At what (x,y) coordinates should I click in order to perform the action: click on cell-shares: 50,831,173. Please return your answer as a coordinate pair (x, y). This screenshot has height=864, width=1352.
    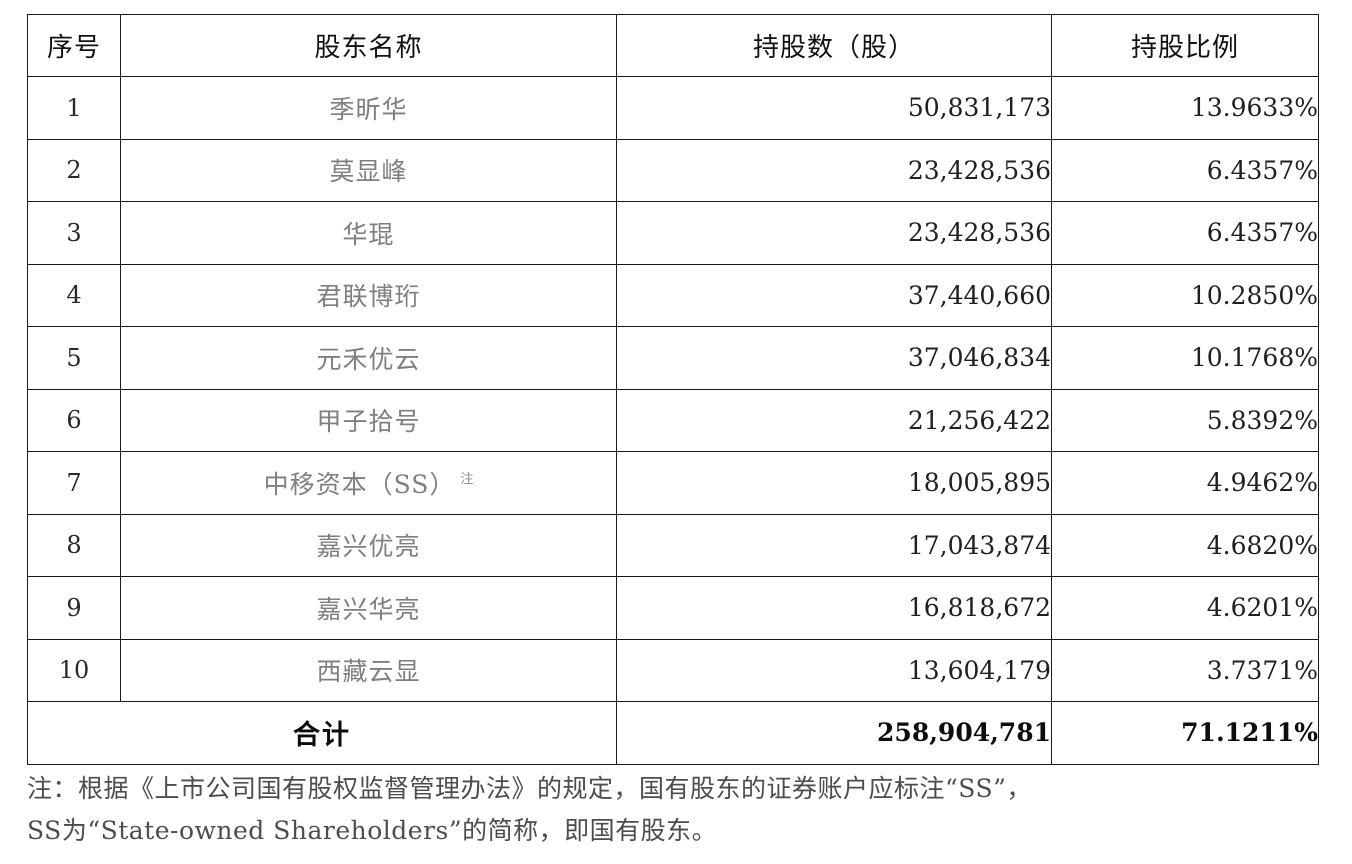
    Looking at the image, I should click on (834, 108).